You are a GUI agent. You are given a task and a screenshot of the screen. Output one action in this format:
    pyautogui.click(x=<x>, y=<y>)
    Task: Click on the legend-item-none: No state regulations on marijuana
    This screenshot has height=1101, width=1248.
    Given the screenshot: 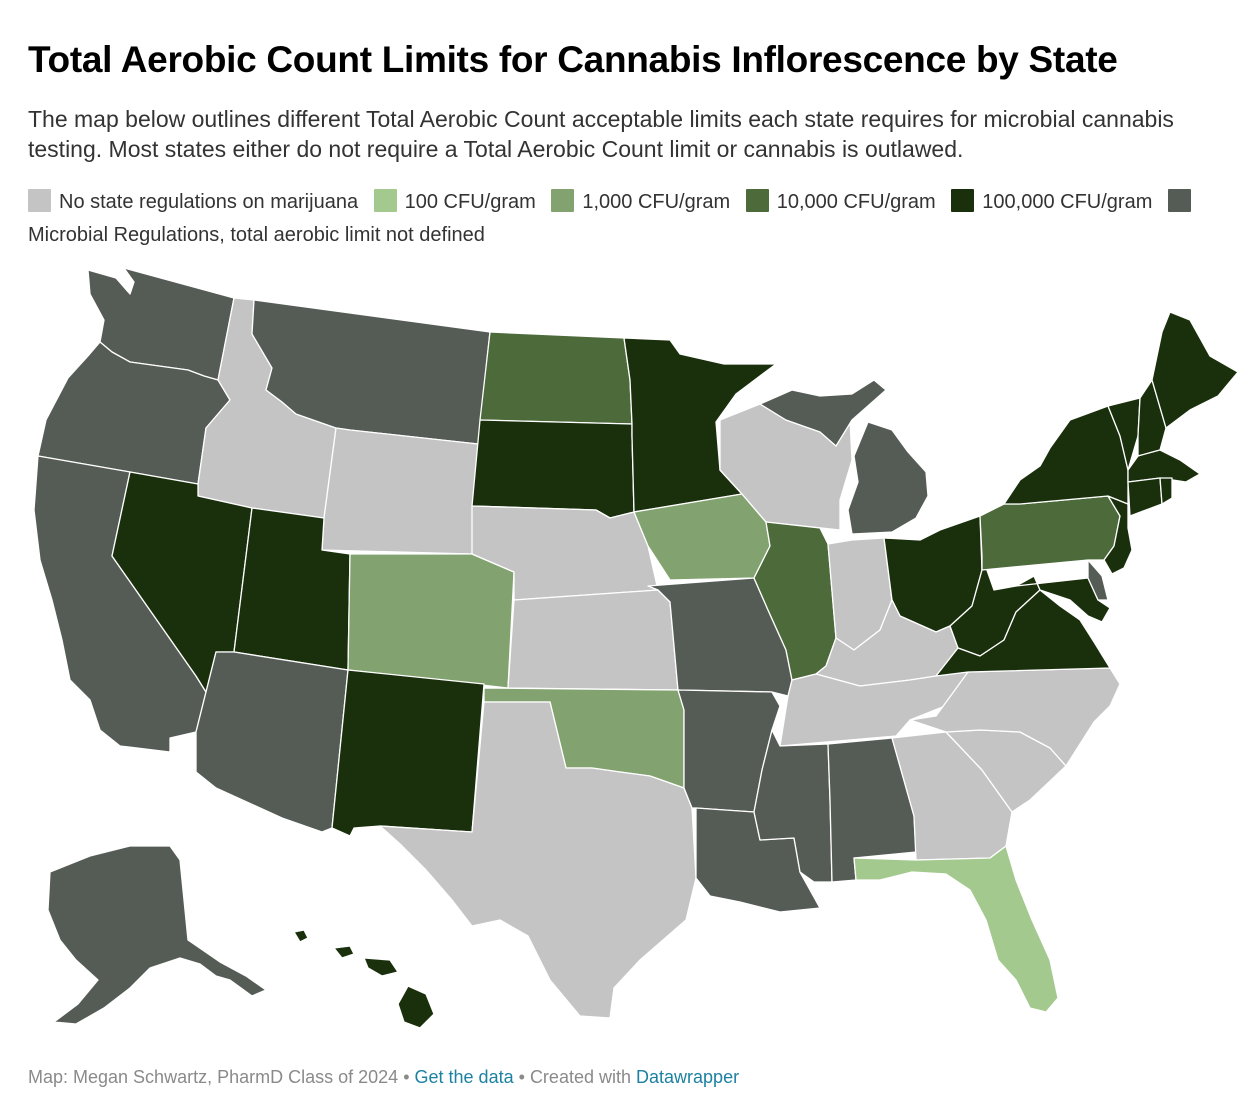 What is the action you would take?
    pyautogui.click(x=193, y=201)
    